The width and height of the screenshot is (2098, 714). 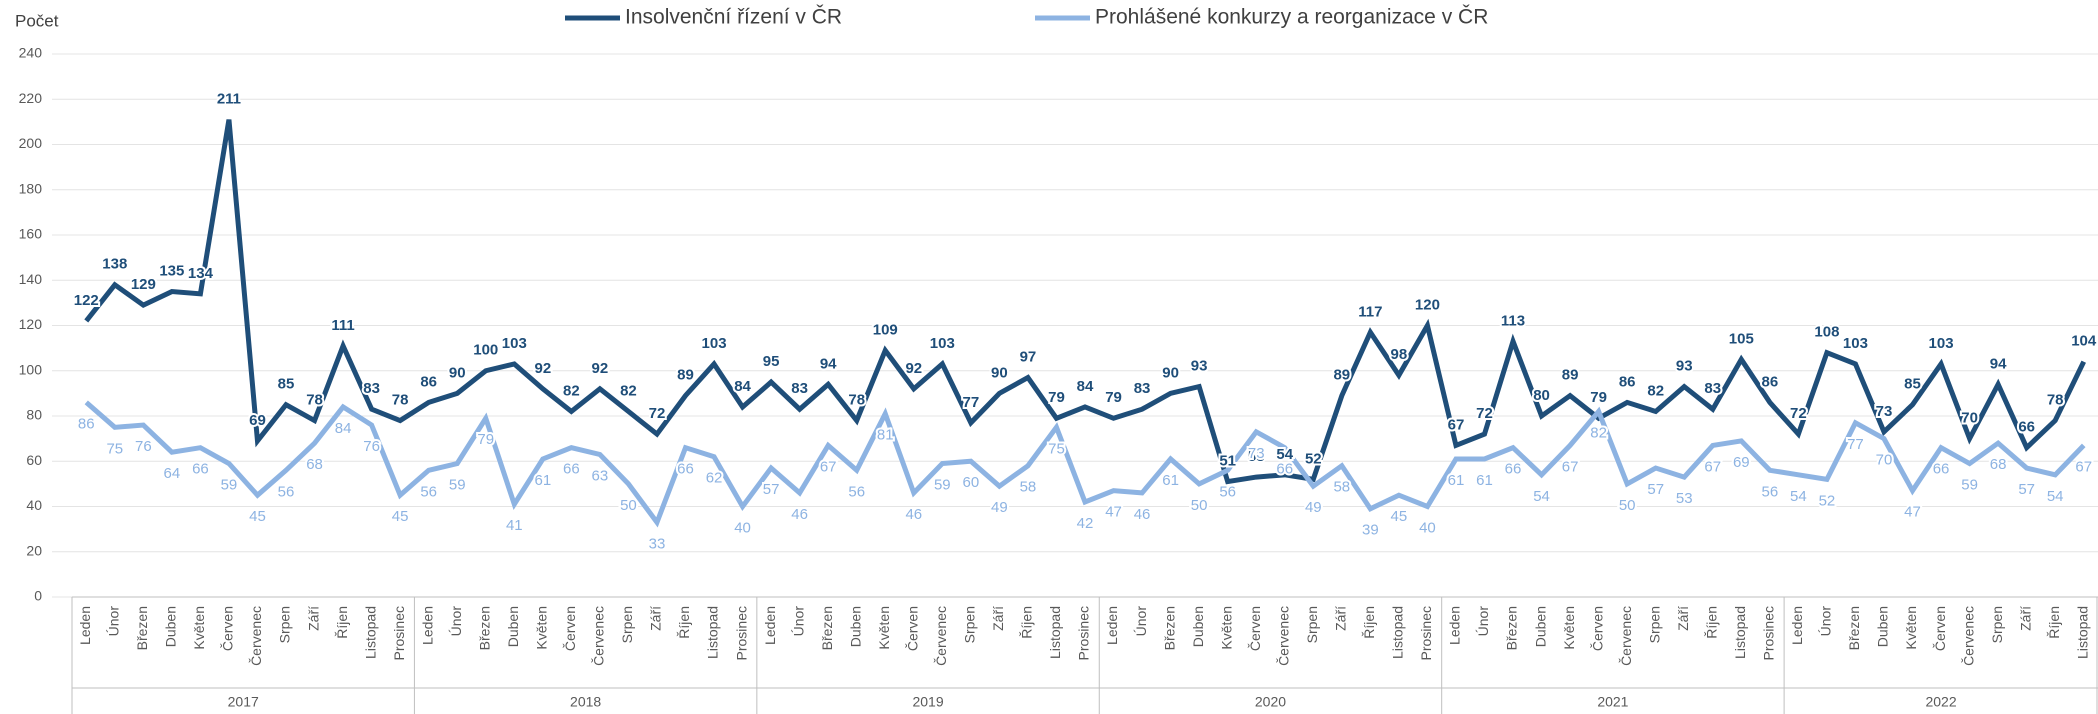 What do you see at coordinates (286, 384) in the screenshot?
I see `data-label: 85` at bounding box center [286, 384].